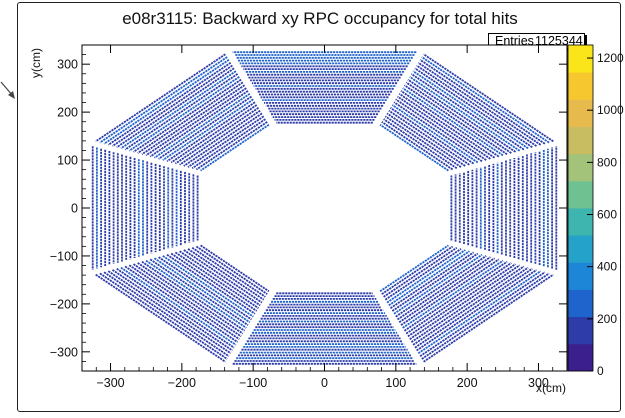  Describe the element at coordinates (595, 211) in the screenshot. I see `colorbar: 0 200 400 600 800 1000 1200` at that location.